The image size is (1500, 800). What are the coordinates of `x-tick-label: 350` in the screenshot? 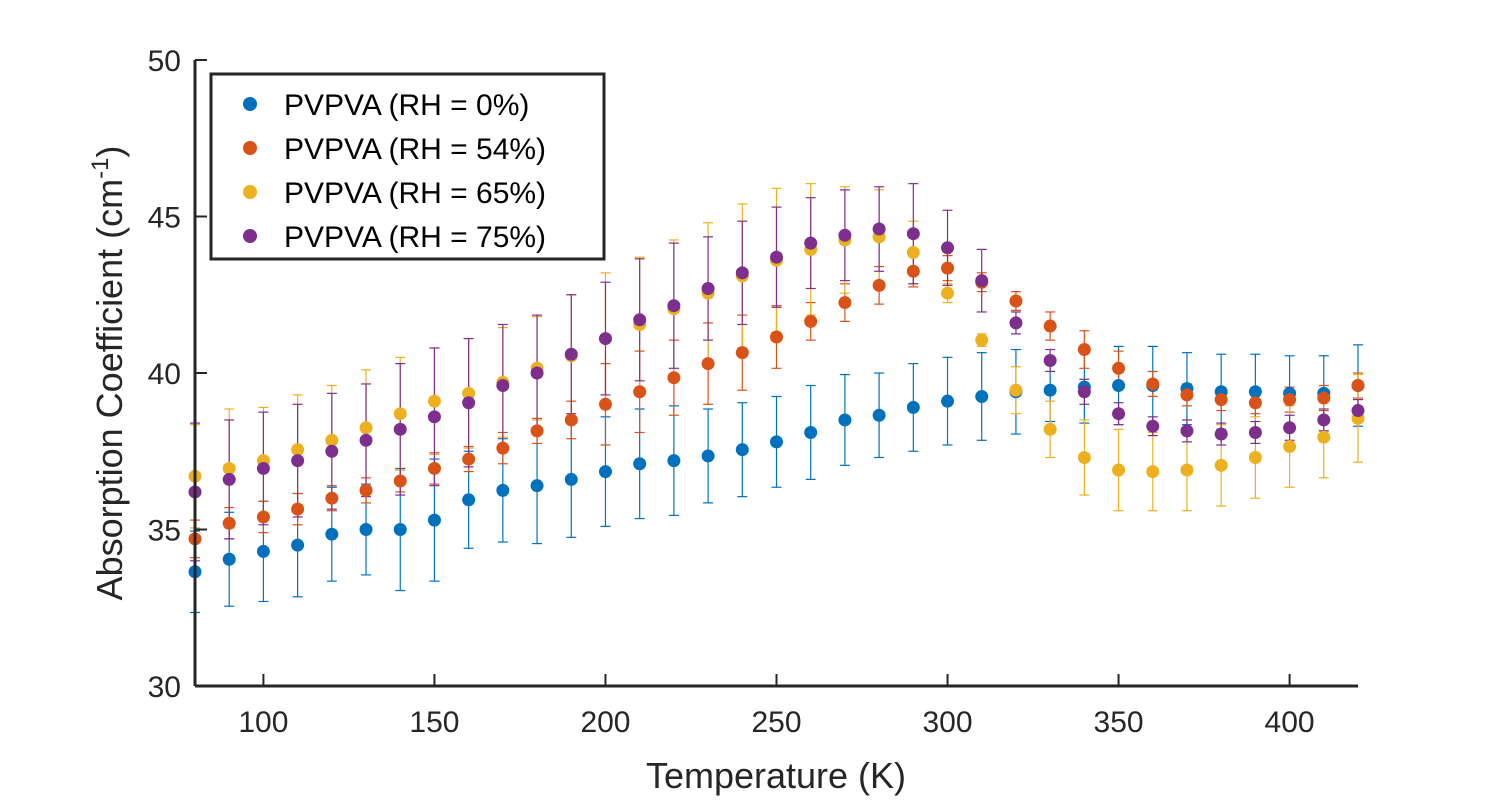 It's located at (1119, 722).